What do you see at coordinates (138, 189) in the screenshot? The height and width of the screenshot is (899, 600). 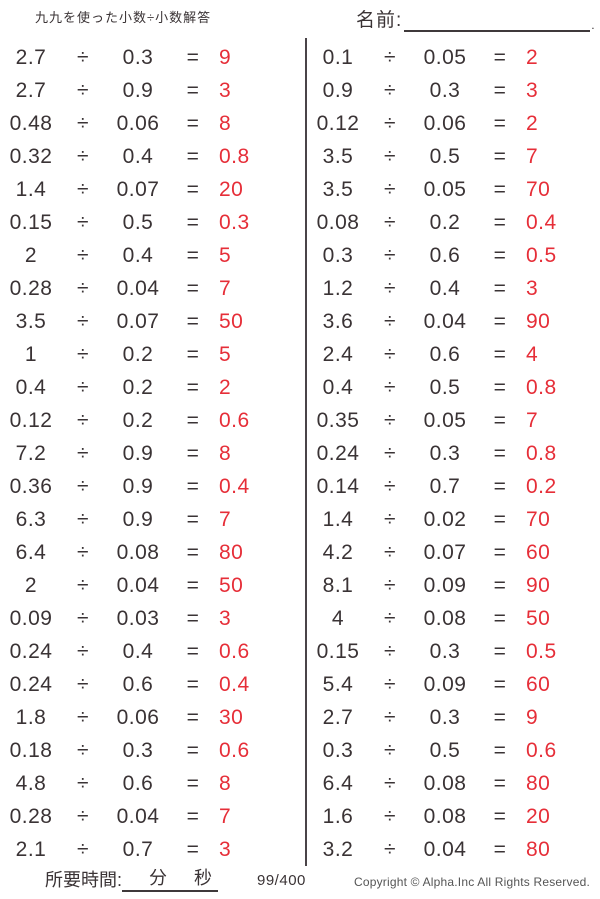 I see `divisor: 0.07` at bounding box center [138, 189].